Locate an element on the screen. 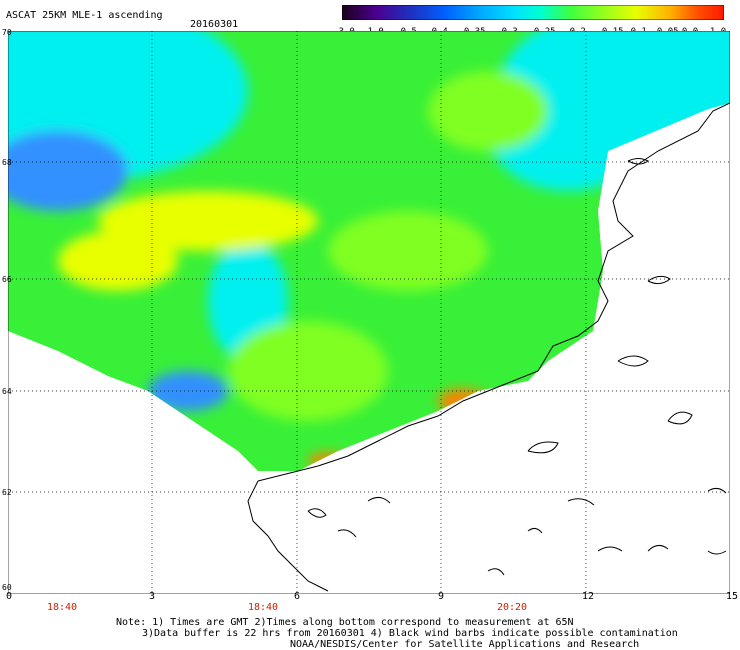  colorbar is located at coordinates (533, 12).